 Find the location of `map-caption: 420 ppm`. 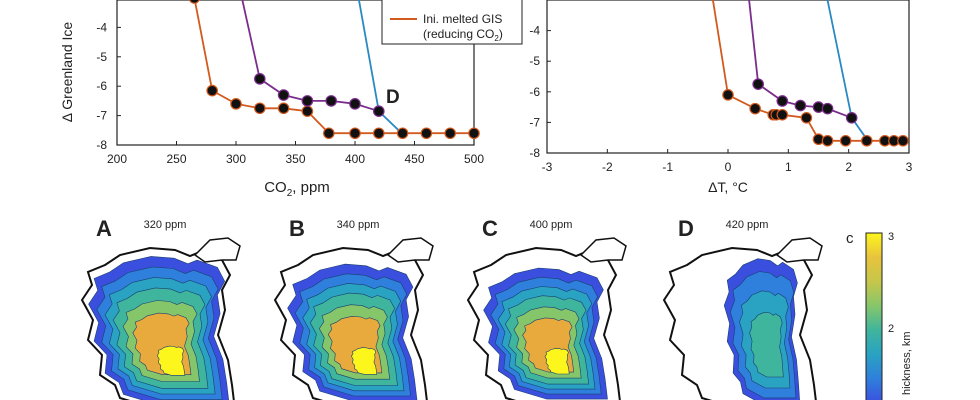

map-caption: 420 ppm is located at coordinates (747, 225).